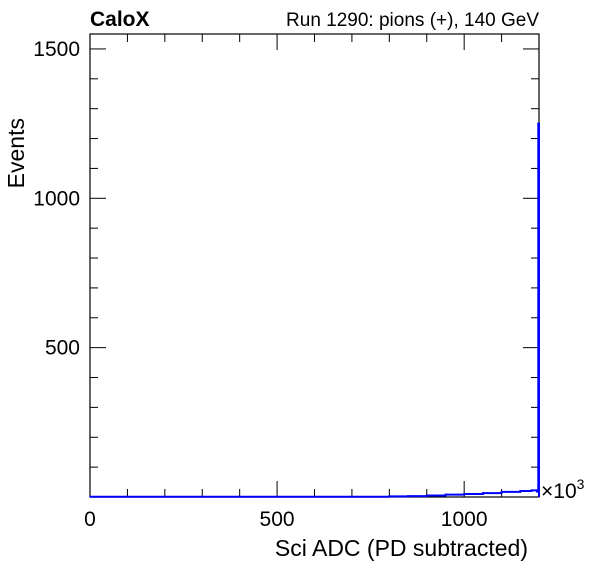 Image resolution: width=596 pixels, height=572 pixels. I want to click on x-tick-label: 1000, so click(464, 519).